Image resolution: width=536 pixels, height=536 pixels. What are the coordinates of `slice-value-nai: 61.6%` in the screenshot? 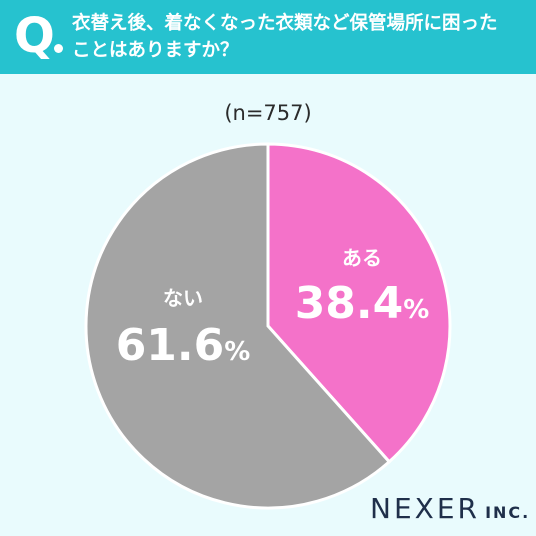 It's located at (183, 345).